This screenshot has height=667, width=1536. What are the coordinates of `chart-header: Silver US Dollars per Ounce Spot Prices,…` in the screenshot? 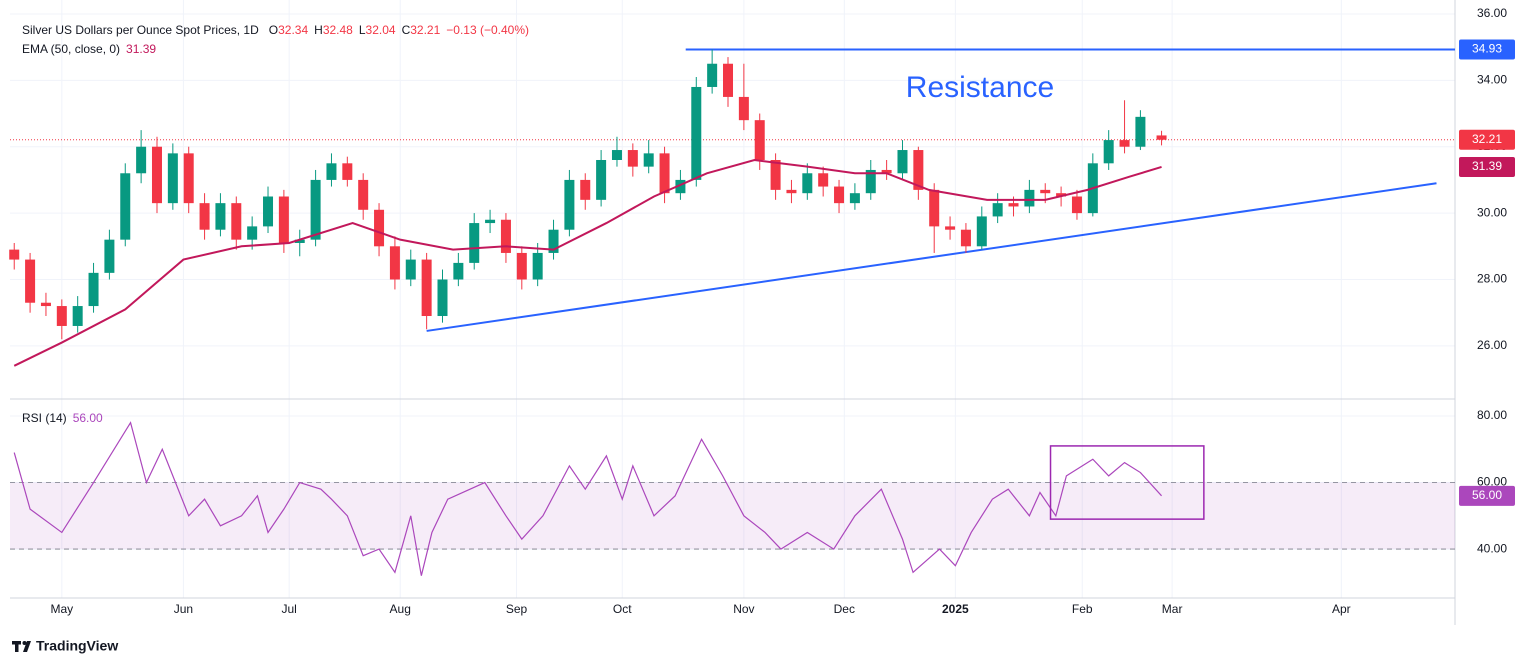 It's located at (275, 30).